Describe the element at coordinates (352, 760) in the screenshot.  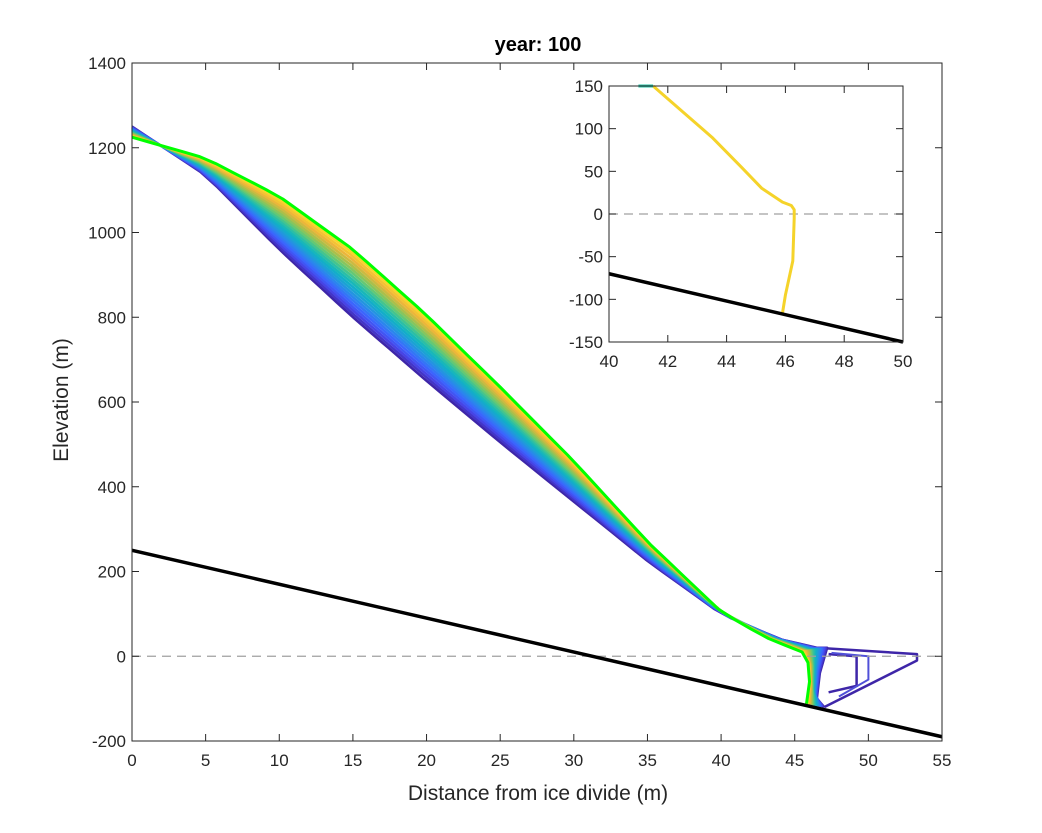
I see `main-x-tick-label: 15` at that location.